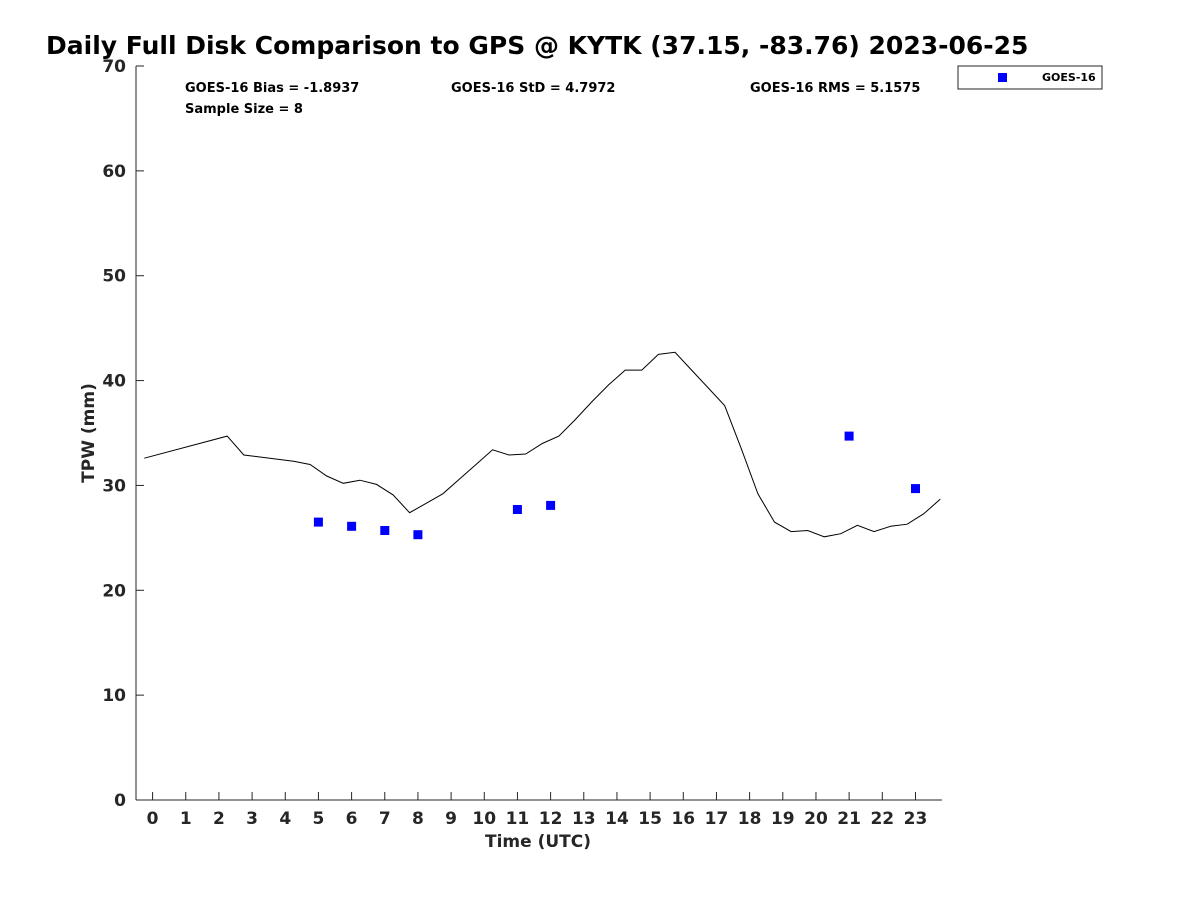  Describe the element at coordinates (252, 819) in the screenshot. I see `x-tick-label: 3` at that location.